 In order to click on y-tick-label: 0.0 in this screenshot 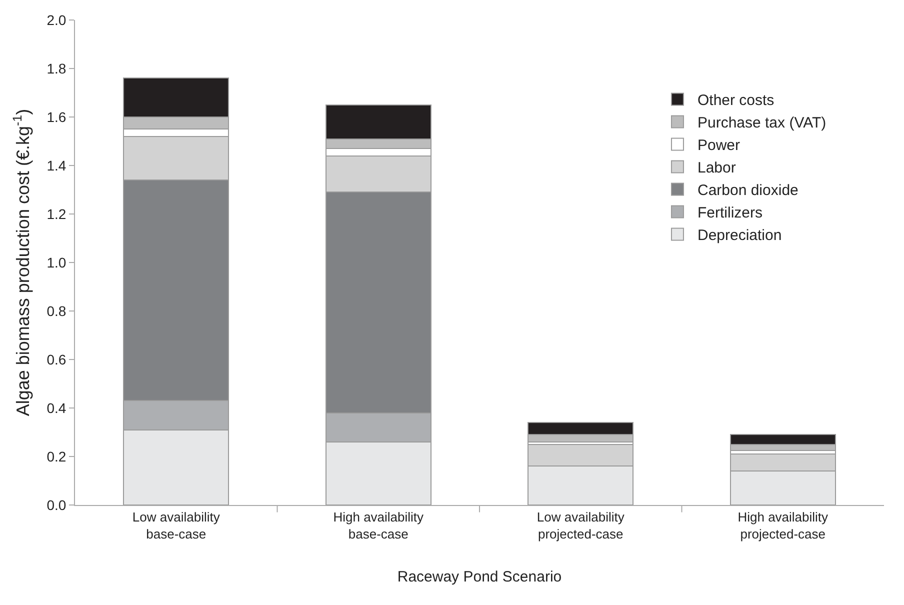, I will do `click(56, 504)`.